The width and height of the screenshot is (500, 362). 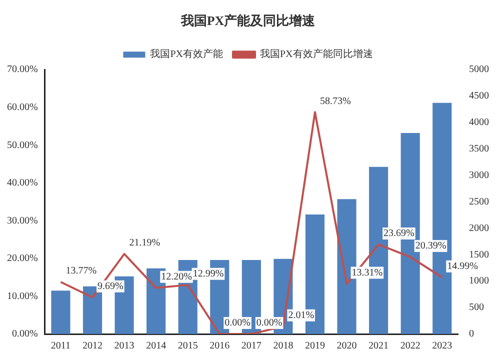 I want to click on chart-title: 我国PX产能及同比增速, so click(x=248, y=20).